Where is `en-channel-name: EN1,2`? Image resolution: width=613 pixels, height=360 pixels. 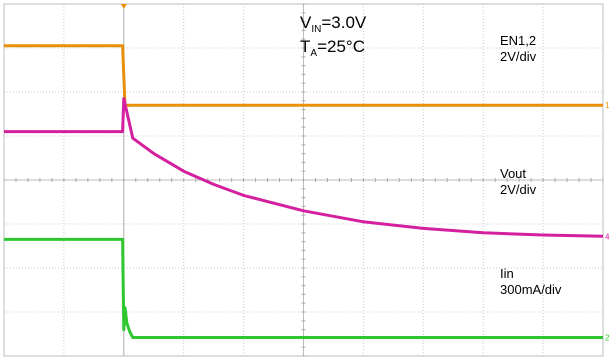 en-channel-name: EN1,2 is located at coordinates (518, 40).